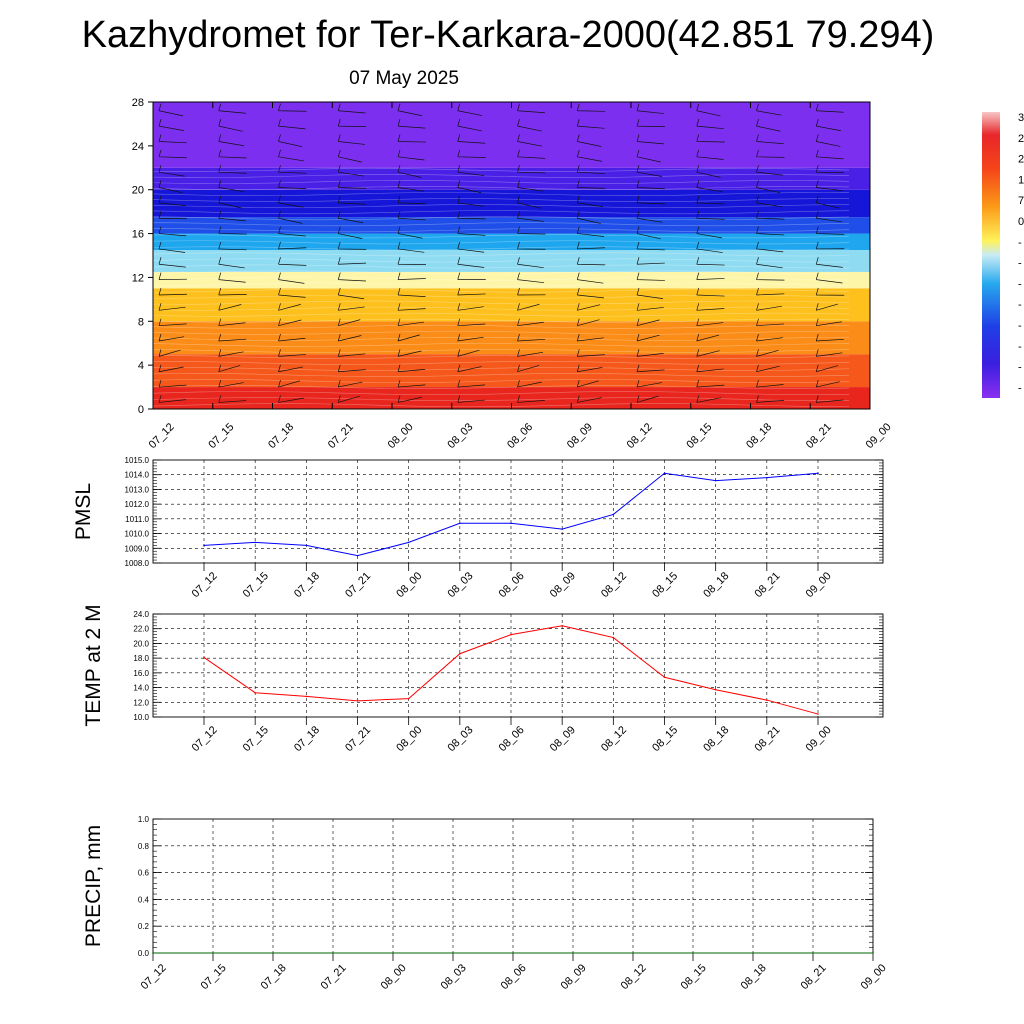 This screenshot has width=1024, height=1024. Describe the element at coordinates (580, 436) in the screenshot. I see `x-tick-label: 08_09` at that location.